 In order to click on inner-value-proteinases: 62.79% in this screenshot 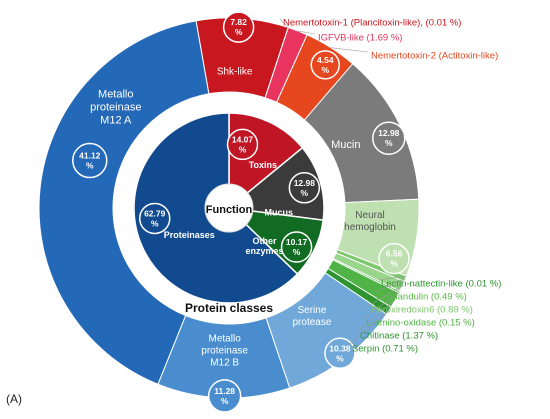, I will do `click(154, 218)`.